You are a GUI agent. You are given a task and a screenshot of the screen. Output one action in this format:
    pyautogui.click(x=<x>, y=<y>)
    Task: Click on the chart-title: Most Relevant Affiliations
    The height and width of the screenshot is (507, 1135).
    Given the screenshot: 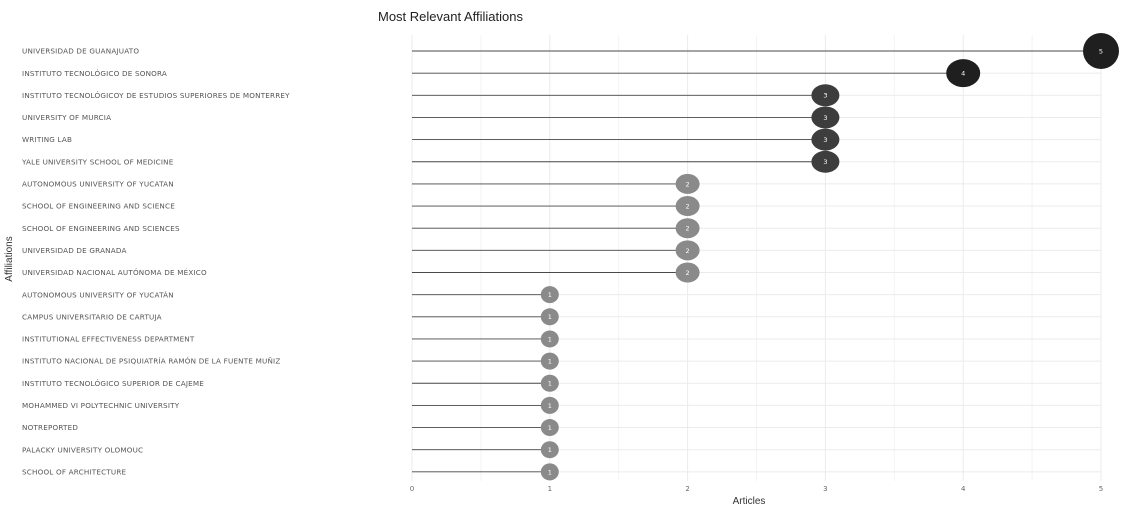 What is the action you would take?
    pyautogui.click(x=450, y=16)
    